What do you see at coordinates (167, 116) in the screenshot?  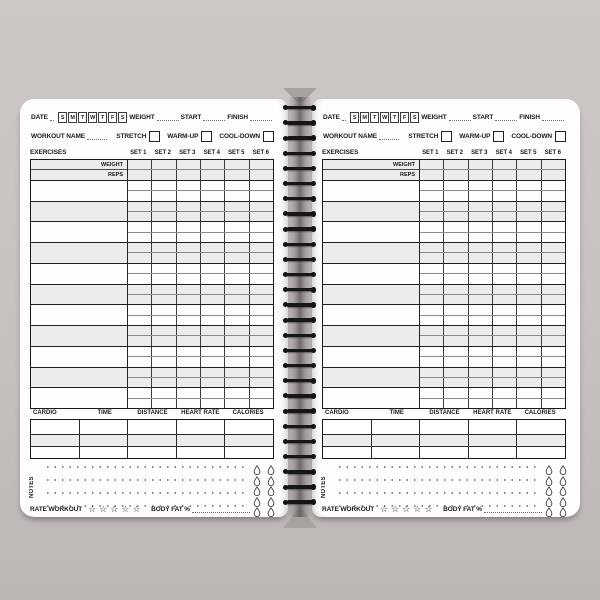 I see `weight-entry-line` at bounding box center [167, 116].